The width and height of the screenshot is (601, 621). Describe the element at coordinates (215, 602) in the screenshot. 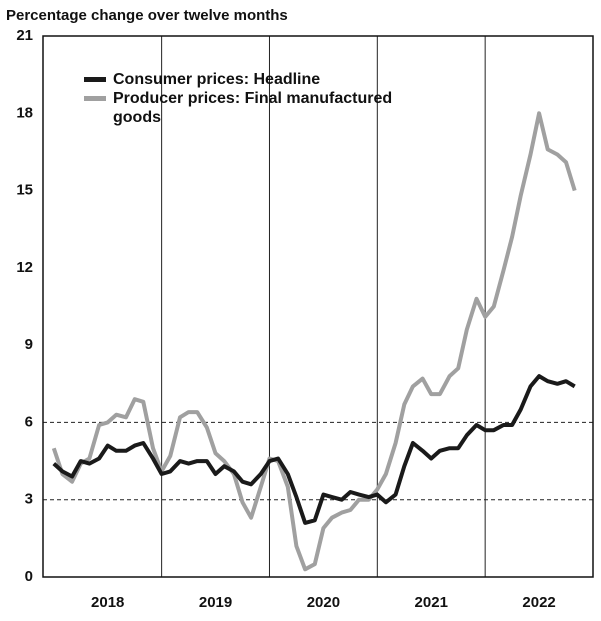

I see `x-tick-label: 2019` at that location.